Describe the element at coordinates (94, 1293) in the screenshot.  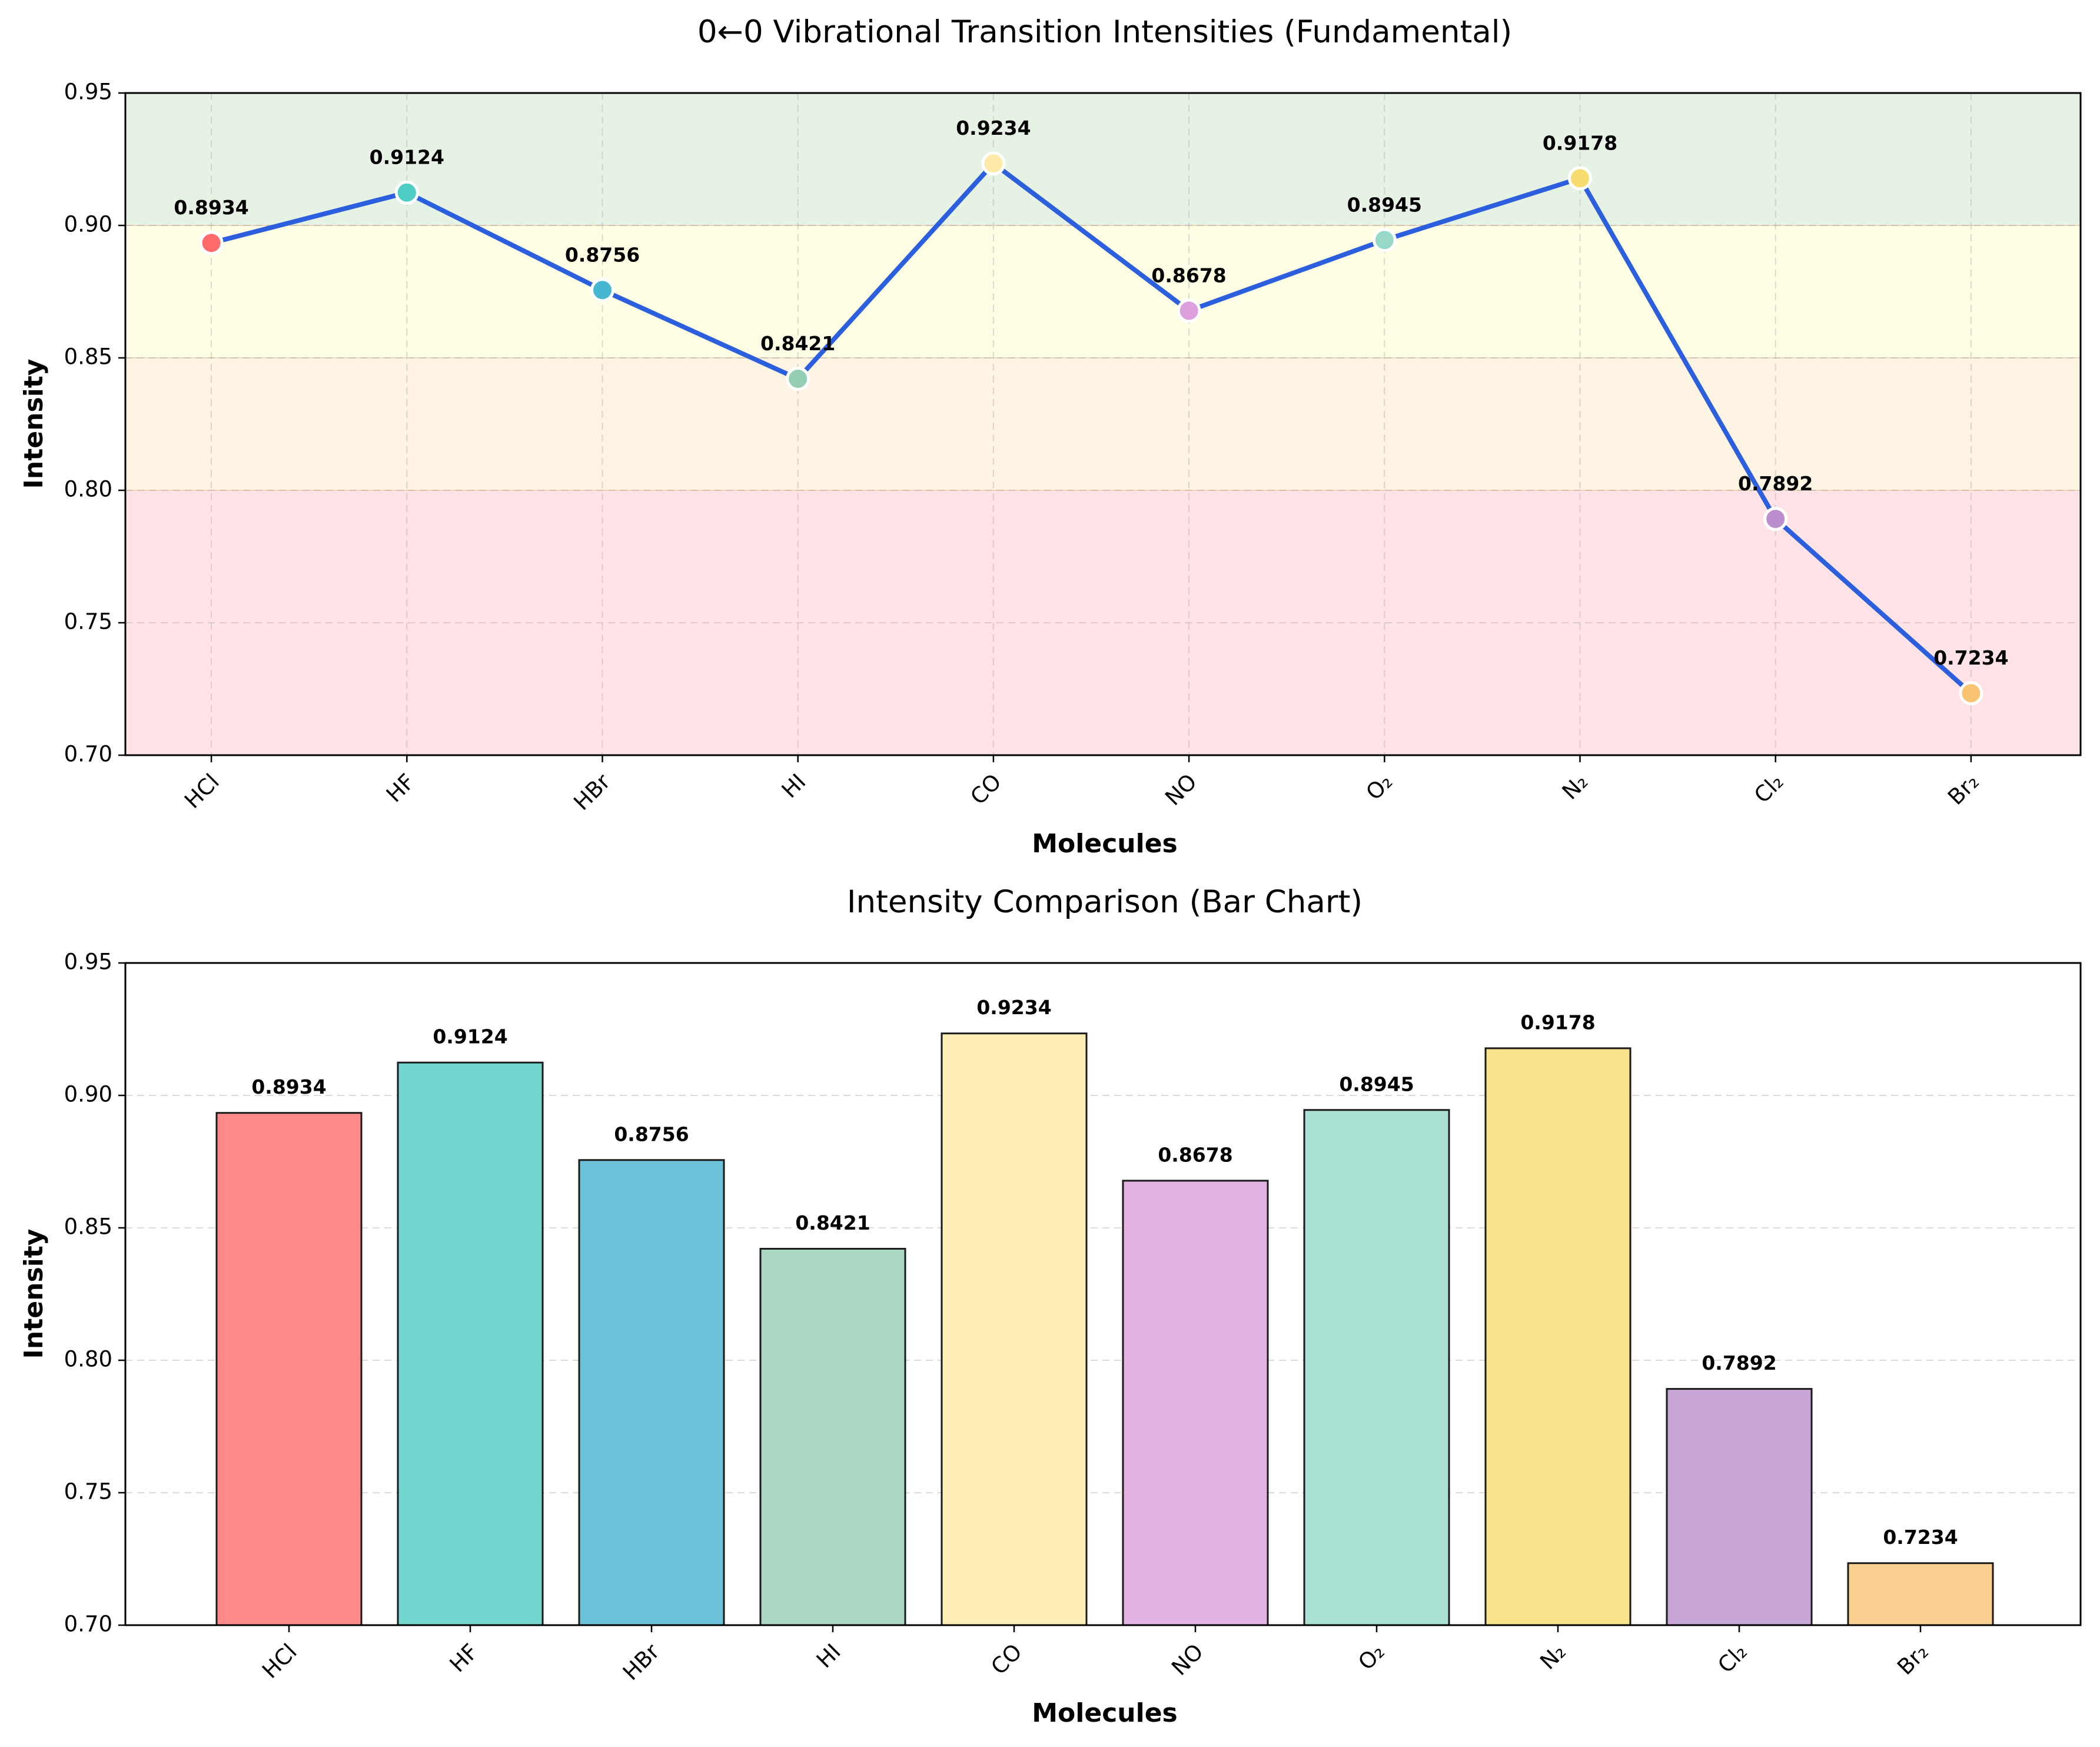
I see `bar-y-ticks: 0.70 0.75 0.80 0.85 0.90 0.95` at that location.